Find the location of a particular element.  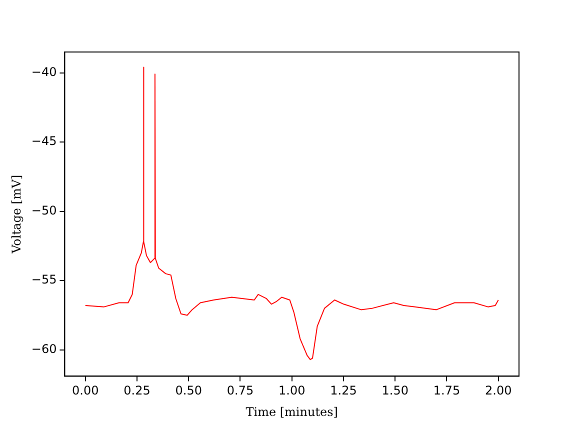

y-tick-label: −45 is located at coordinates (44, 141).